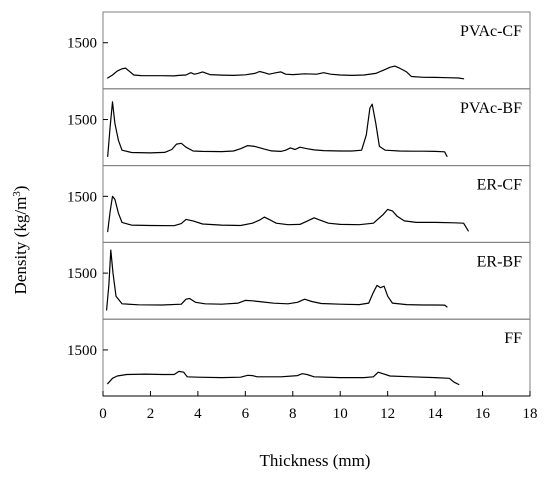 The width and height of the screenshot is (550, 478). Describe the element at coordinates (491, 108) in the screenshot. I see `series-label: PVAc-BF` at that location.